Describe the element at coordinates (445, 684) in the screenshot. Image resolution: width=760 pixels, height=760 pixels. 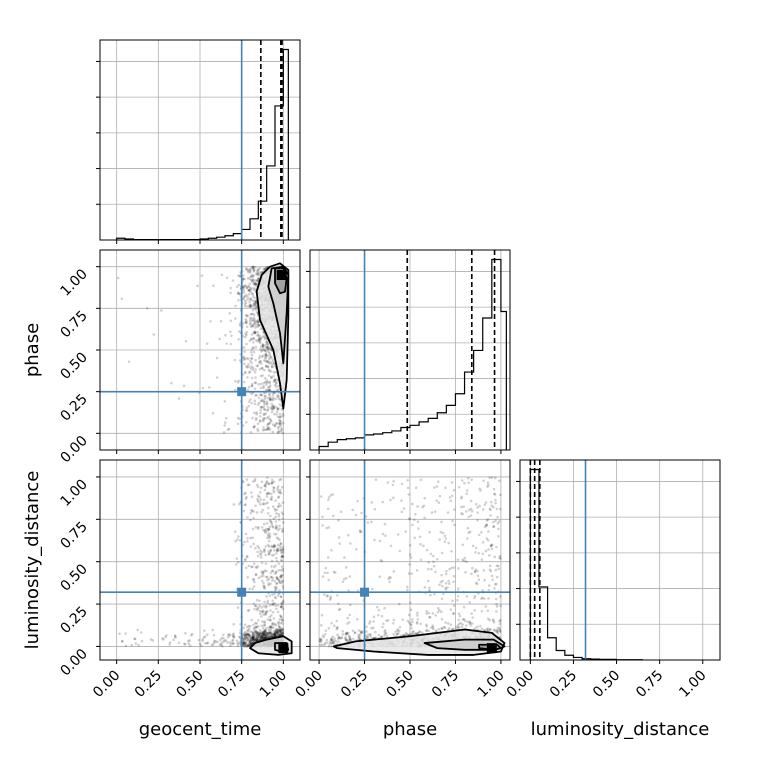
I see `x-tick-label: 0.75` at that location.